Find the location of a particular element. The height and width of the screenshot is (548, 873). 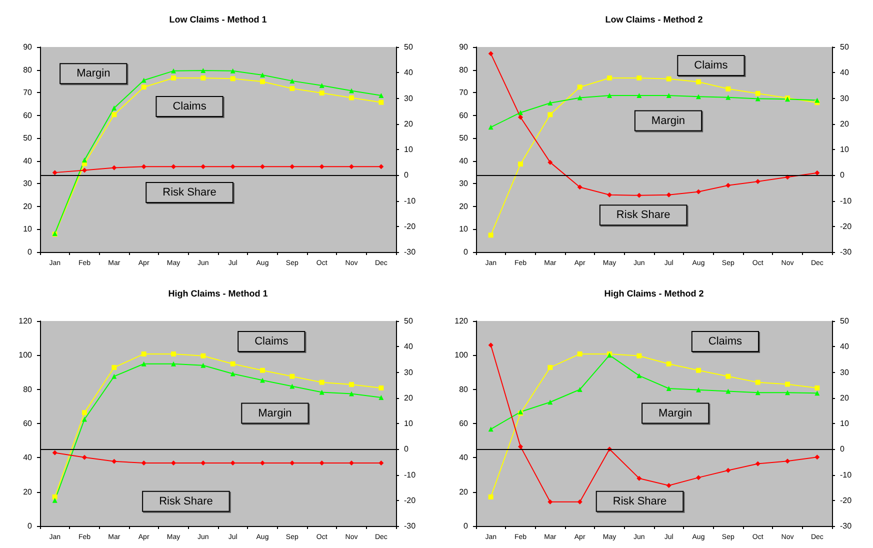

chart-title: High Claims - Method 1 is located at coordinates (218, 293).